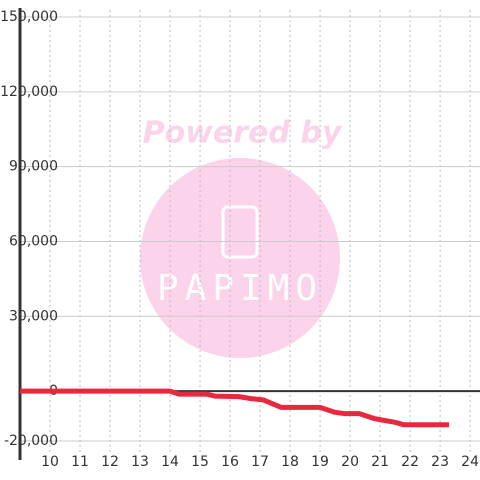  Describe the element at coordinates (29, 17) in the screenshot. I see `y-tick-label: 150,000` at that location.